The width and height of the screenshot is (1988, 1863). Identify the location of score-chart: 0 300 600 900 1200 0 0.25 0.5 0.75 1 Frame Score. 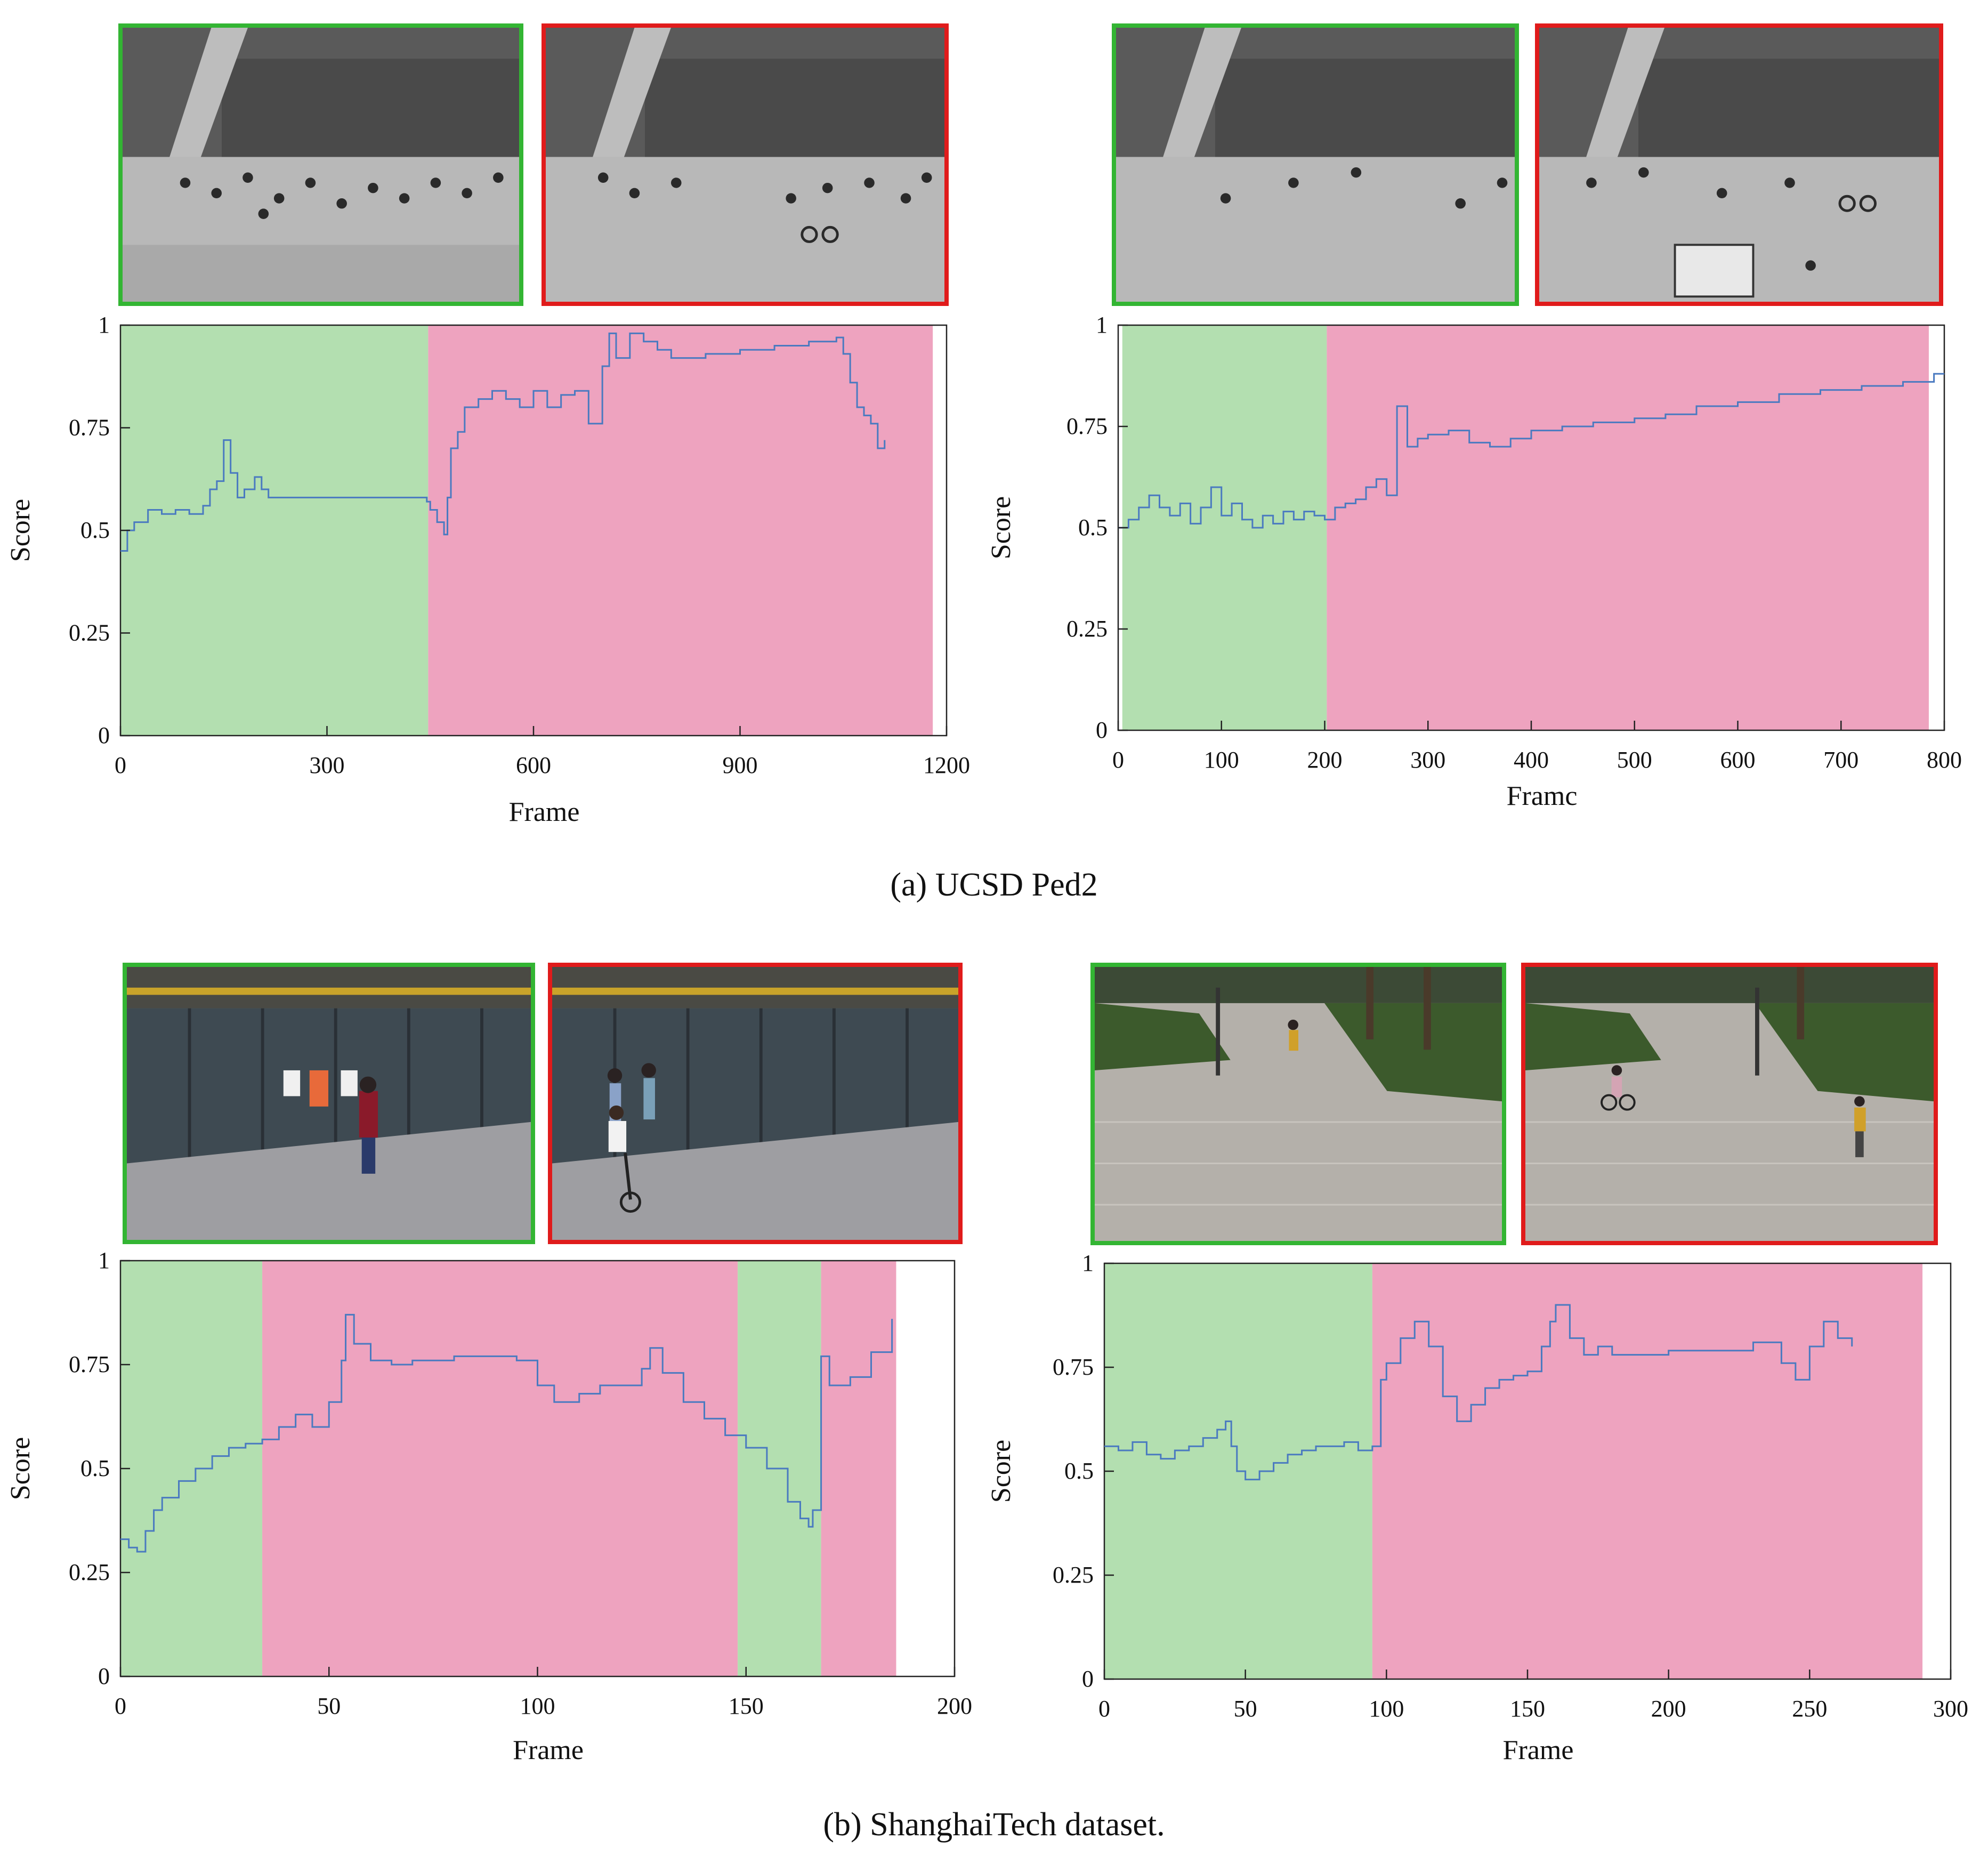
(487, 569).